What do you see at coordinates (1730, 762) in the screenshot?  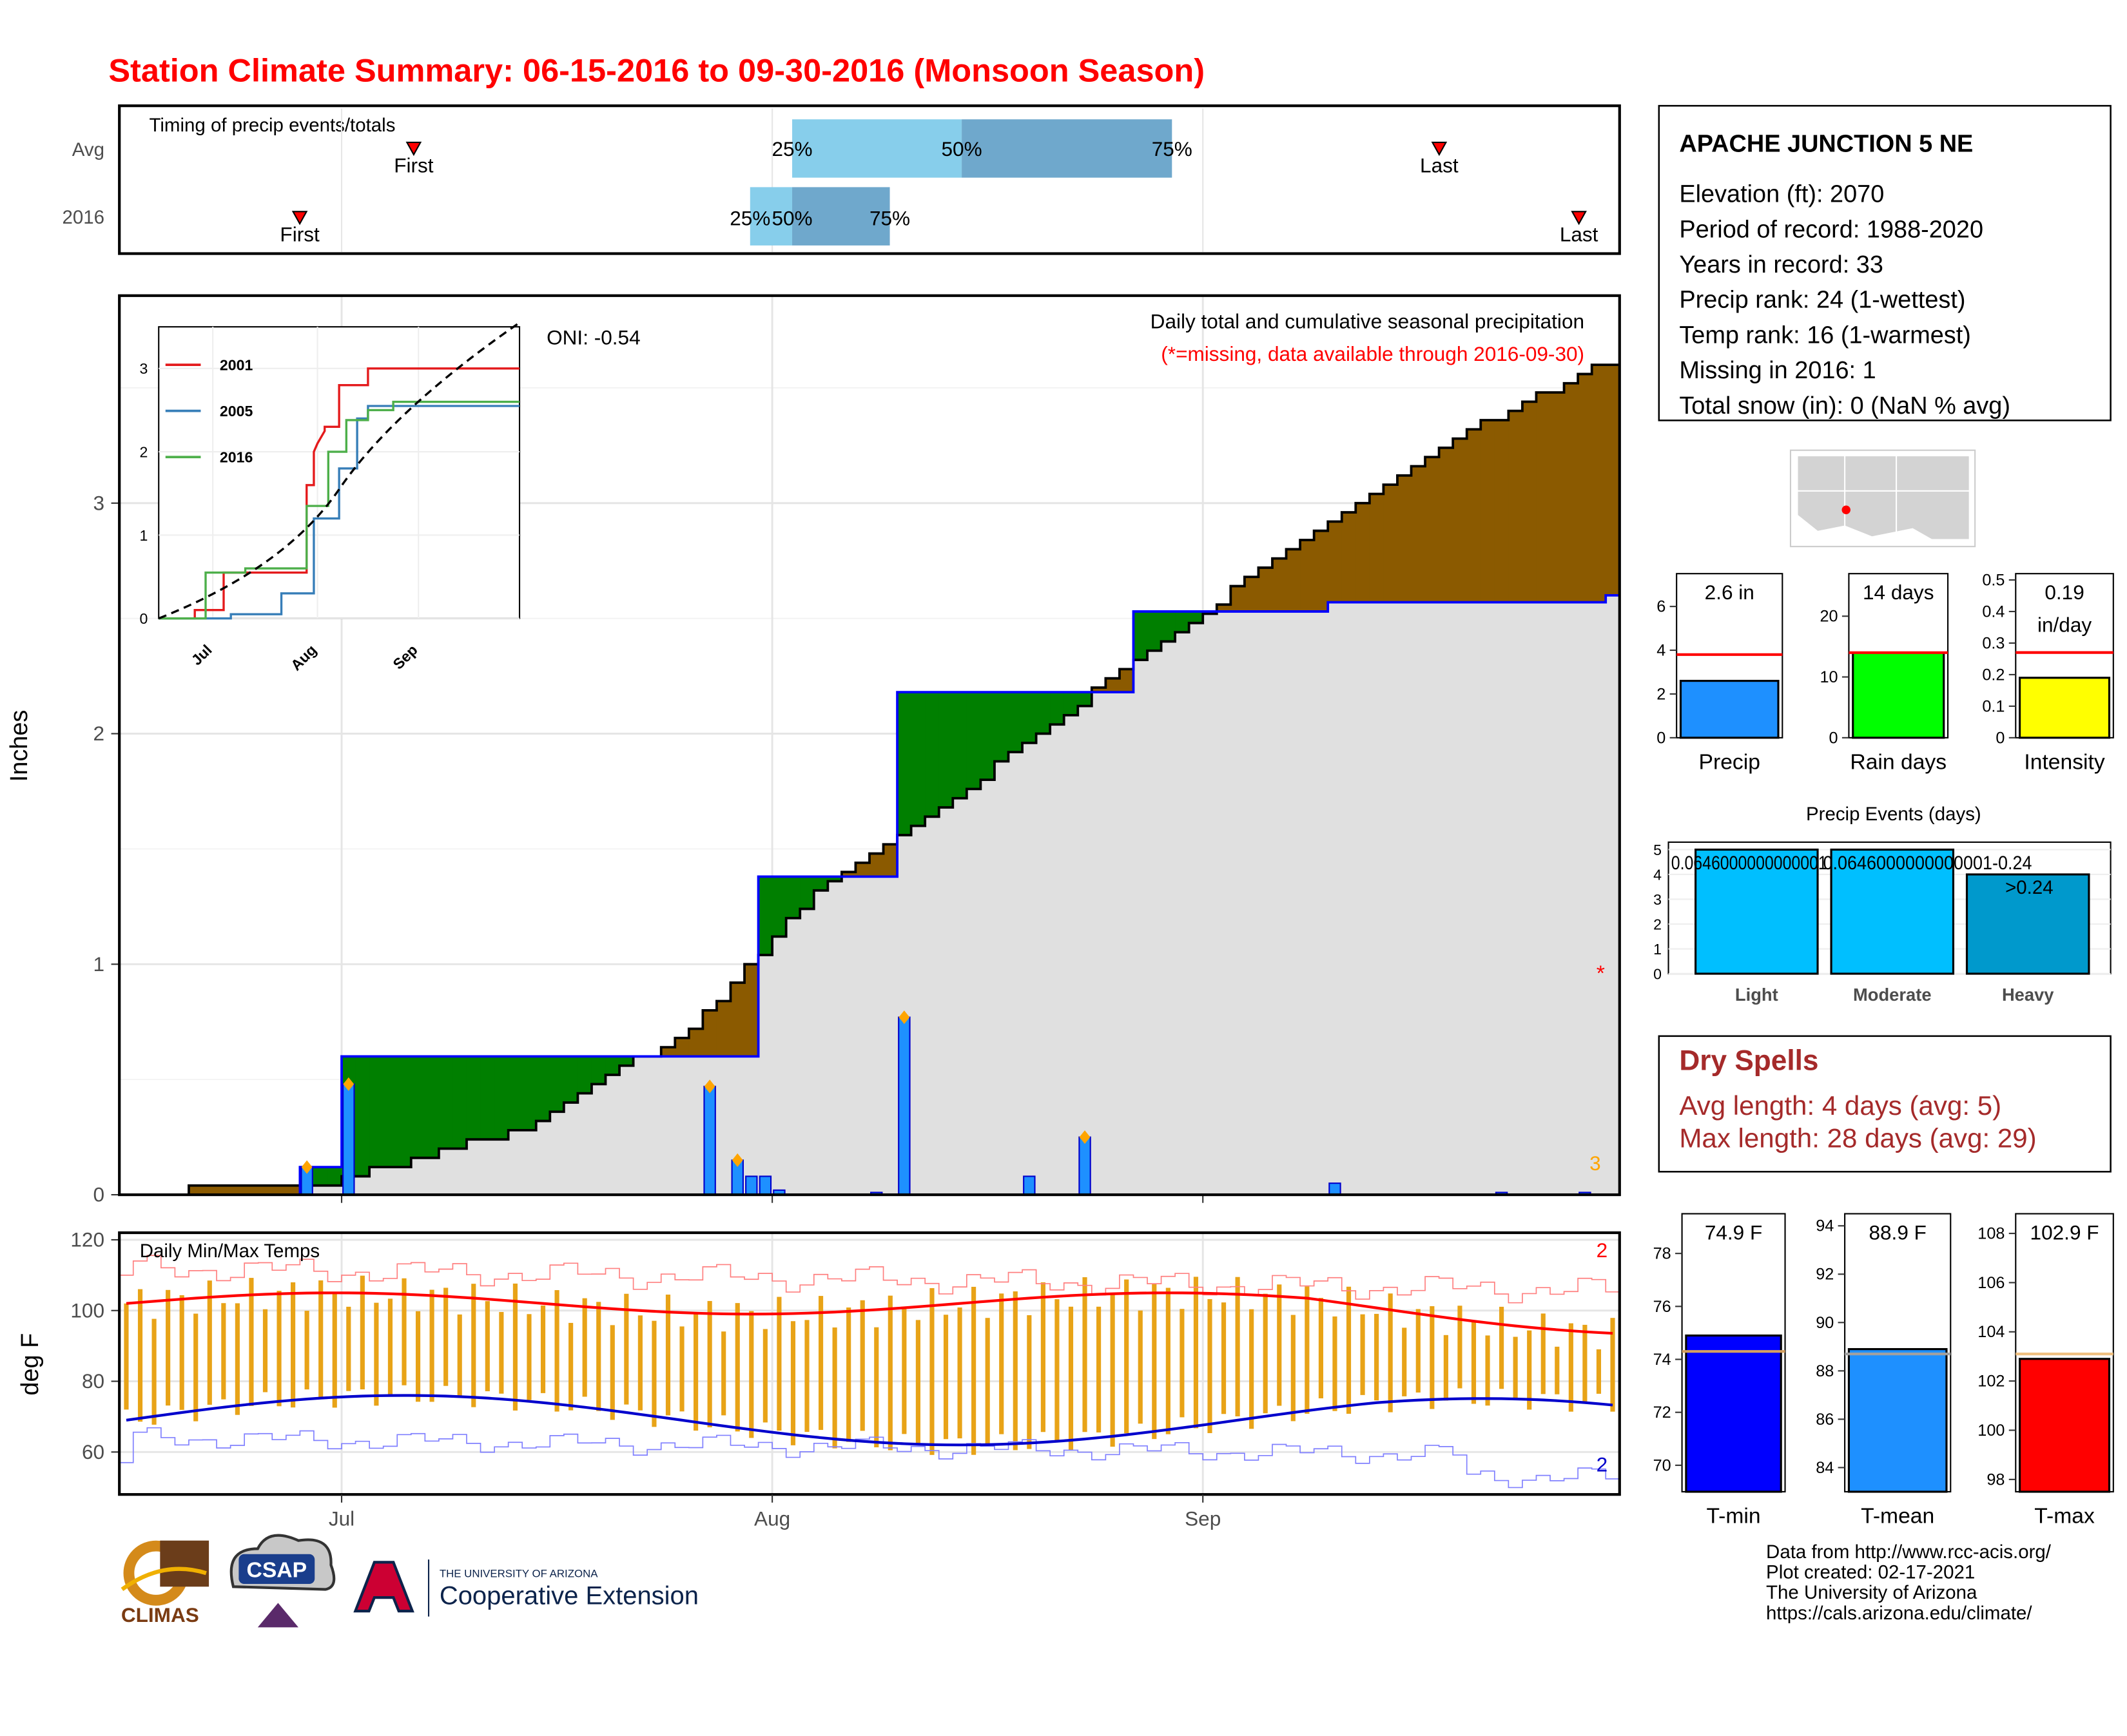 I see `precip_total-category-label: Precip` at bounding box center [1730, 762].